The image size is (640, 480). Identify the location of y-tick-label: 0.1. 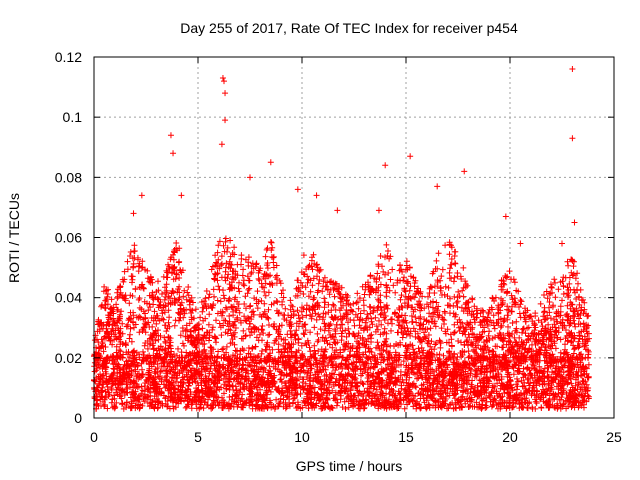
(73, 117).